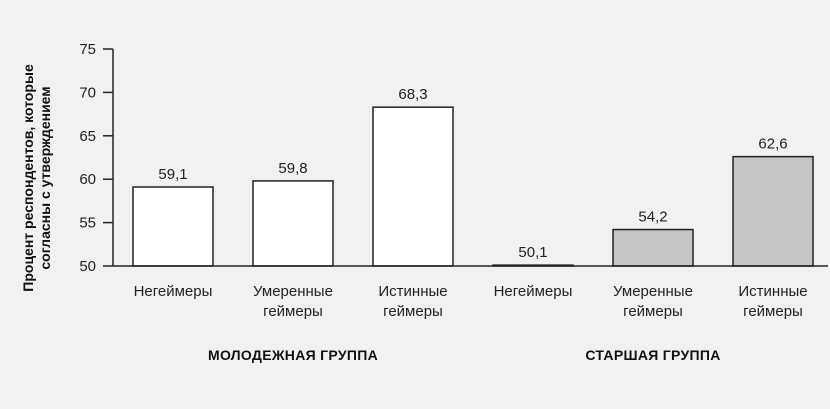  I want to click on bar-value-label: 59,8, so click(292, 168).